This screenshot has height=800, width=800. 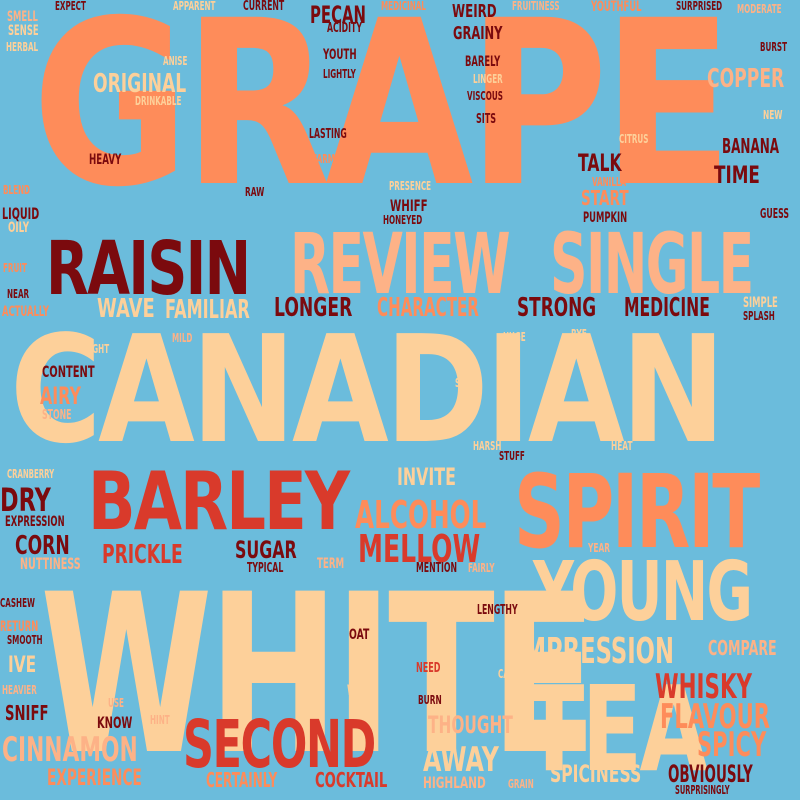 What do you see at coordinates (255, 192) in the screenshot?
I see `word-raw: RAW` at bounding box center [255, 192].